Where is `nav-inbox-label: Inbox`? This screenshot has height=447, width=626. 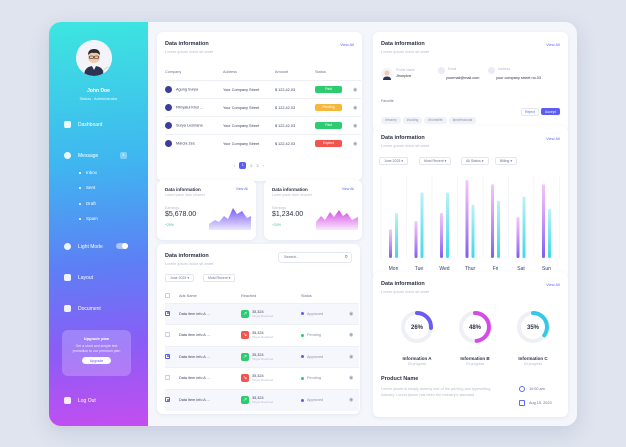 nav-inbox-label: Inbox is located at coordinates (92, 172).